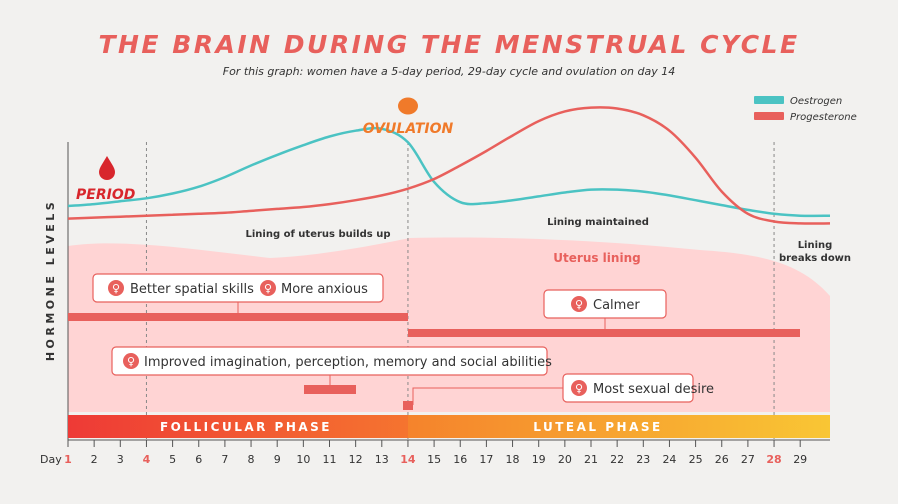 This screenshot has height=504, width=898. What do you see at coordinates (539, 459) in the screenshot?
I see `x-tick-label: 19` at bounding box center [539, 459].